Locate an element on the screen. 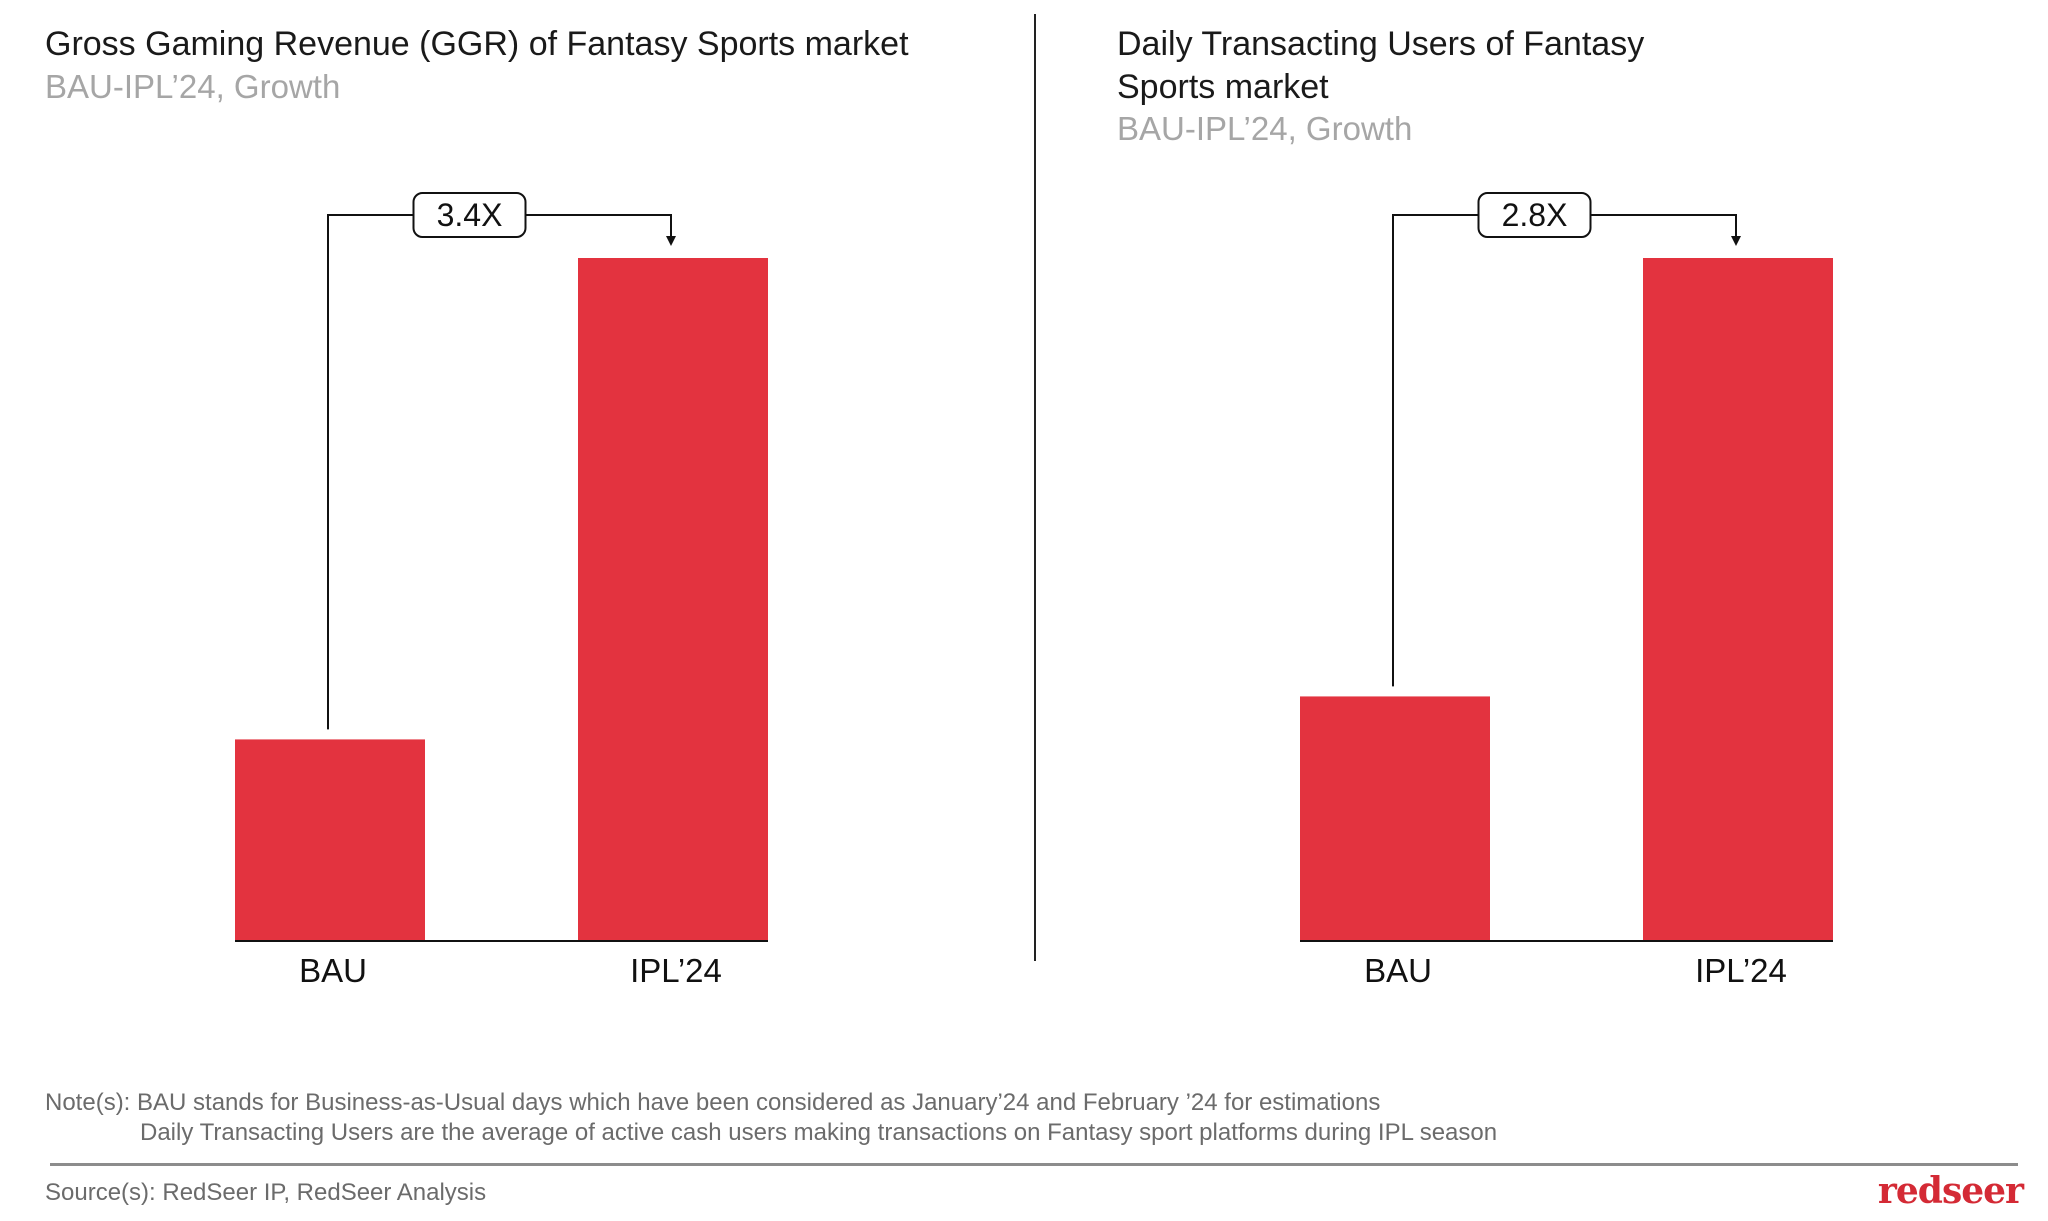  right-chart-subtitle: BAU-IPL’24, Growth is located at coordinates (1265, 128).